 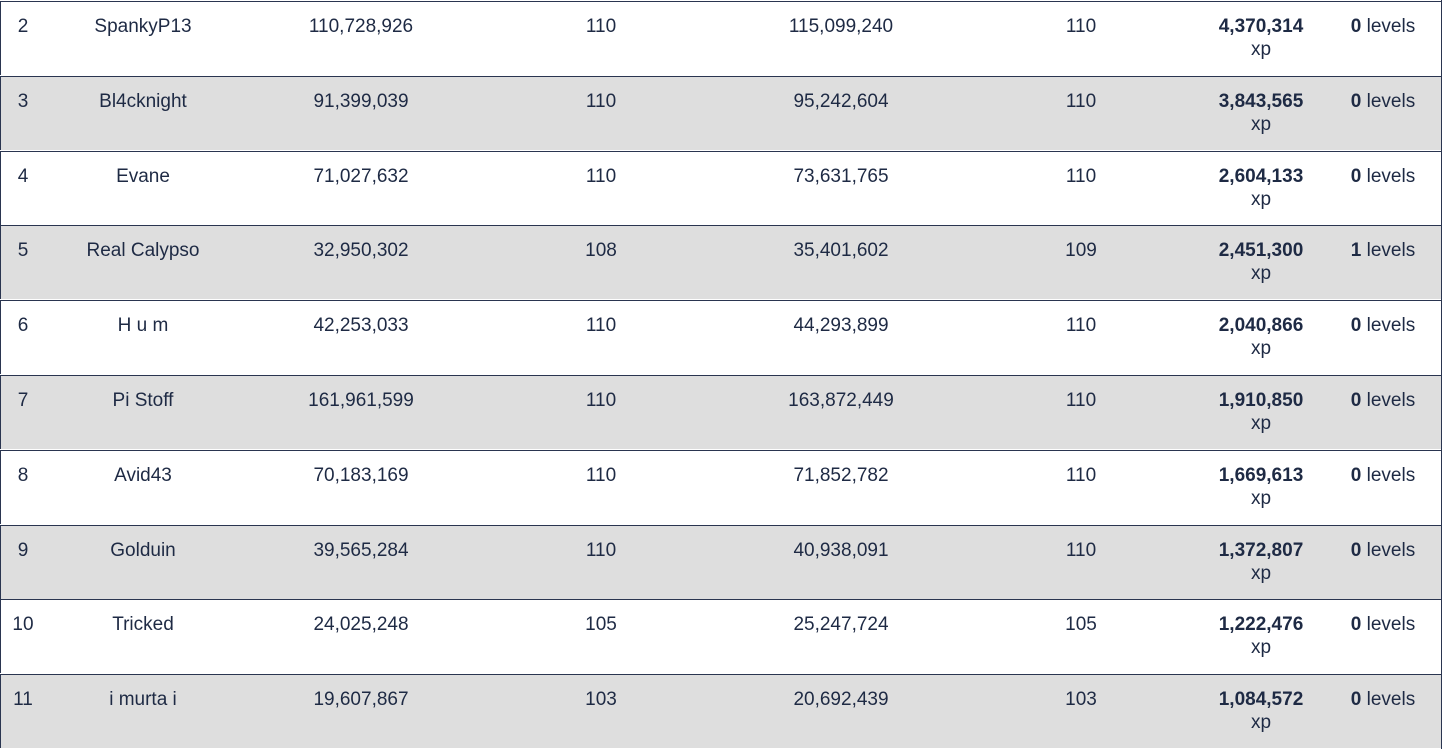 I want to click on xp-gained-value: 1,910,850, so click(x=1261, y=400).